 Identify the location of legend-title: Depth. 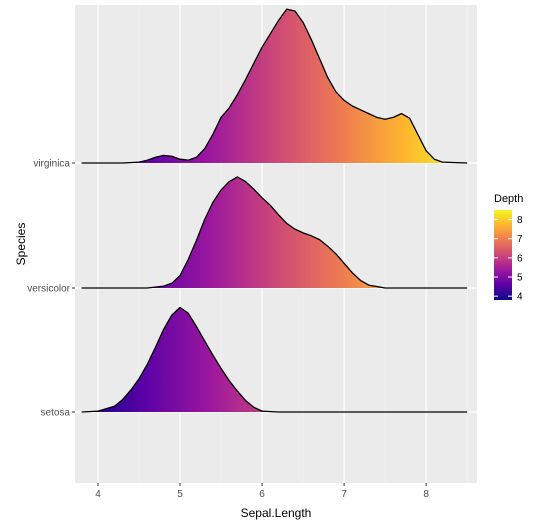
(508, 199).